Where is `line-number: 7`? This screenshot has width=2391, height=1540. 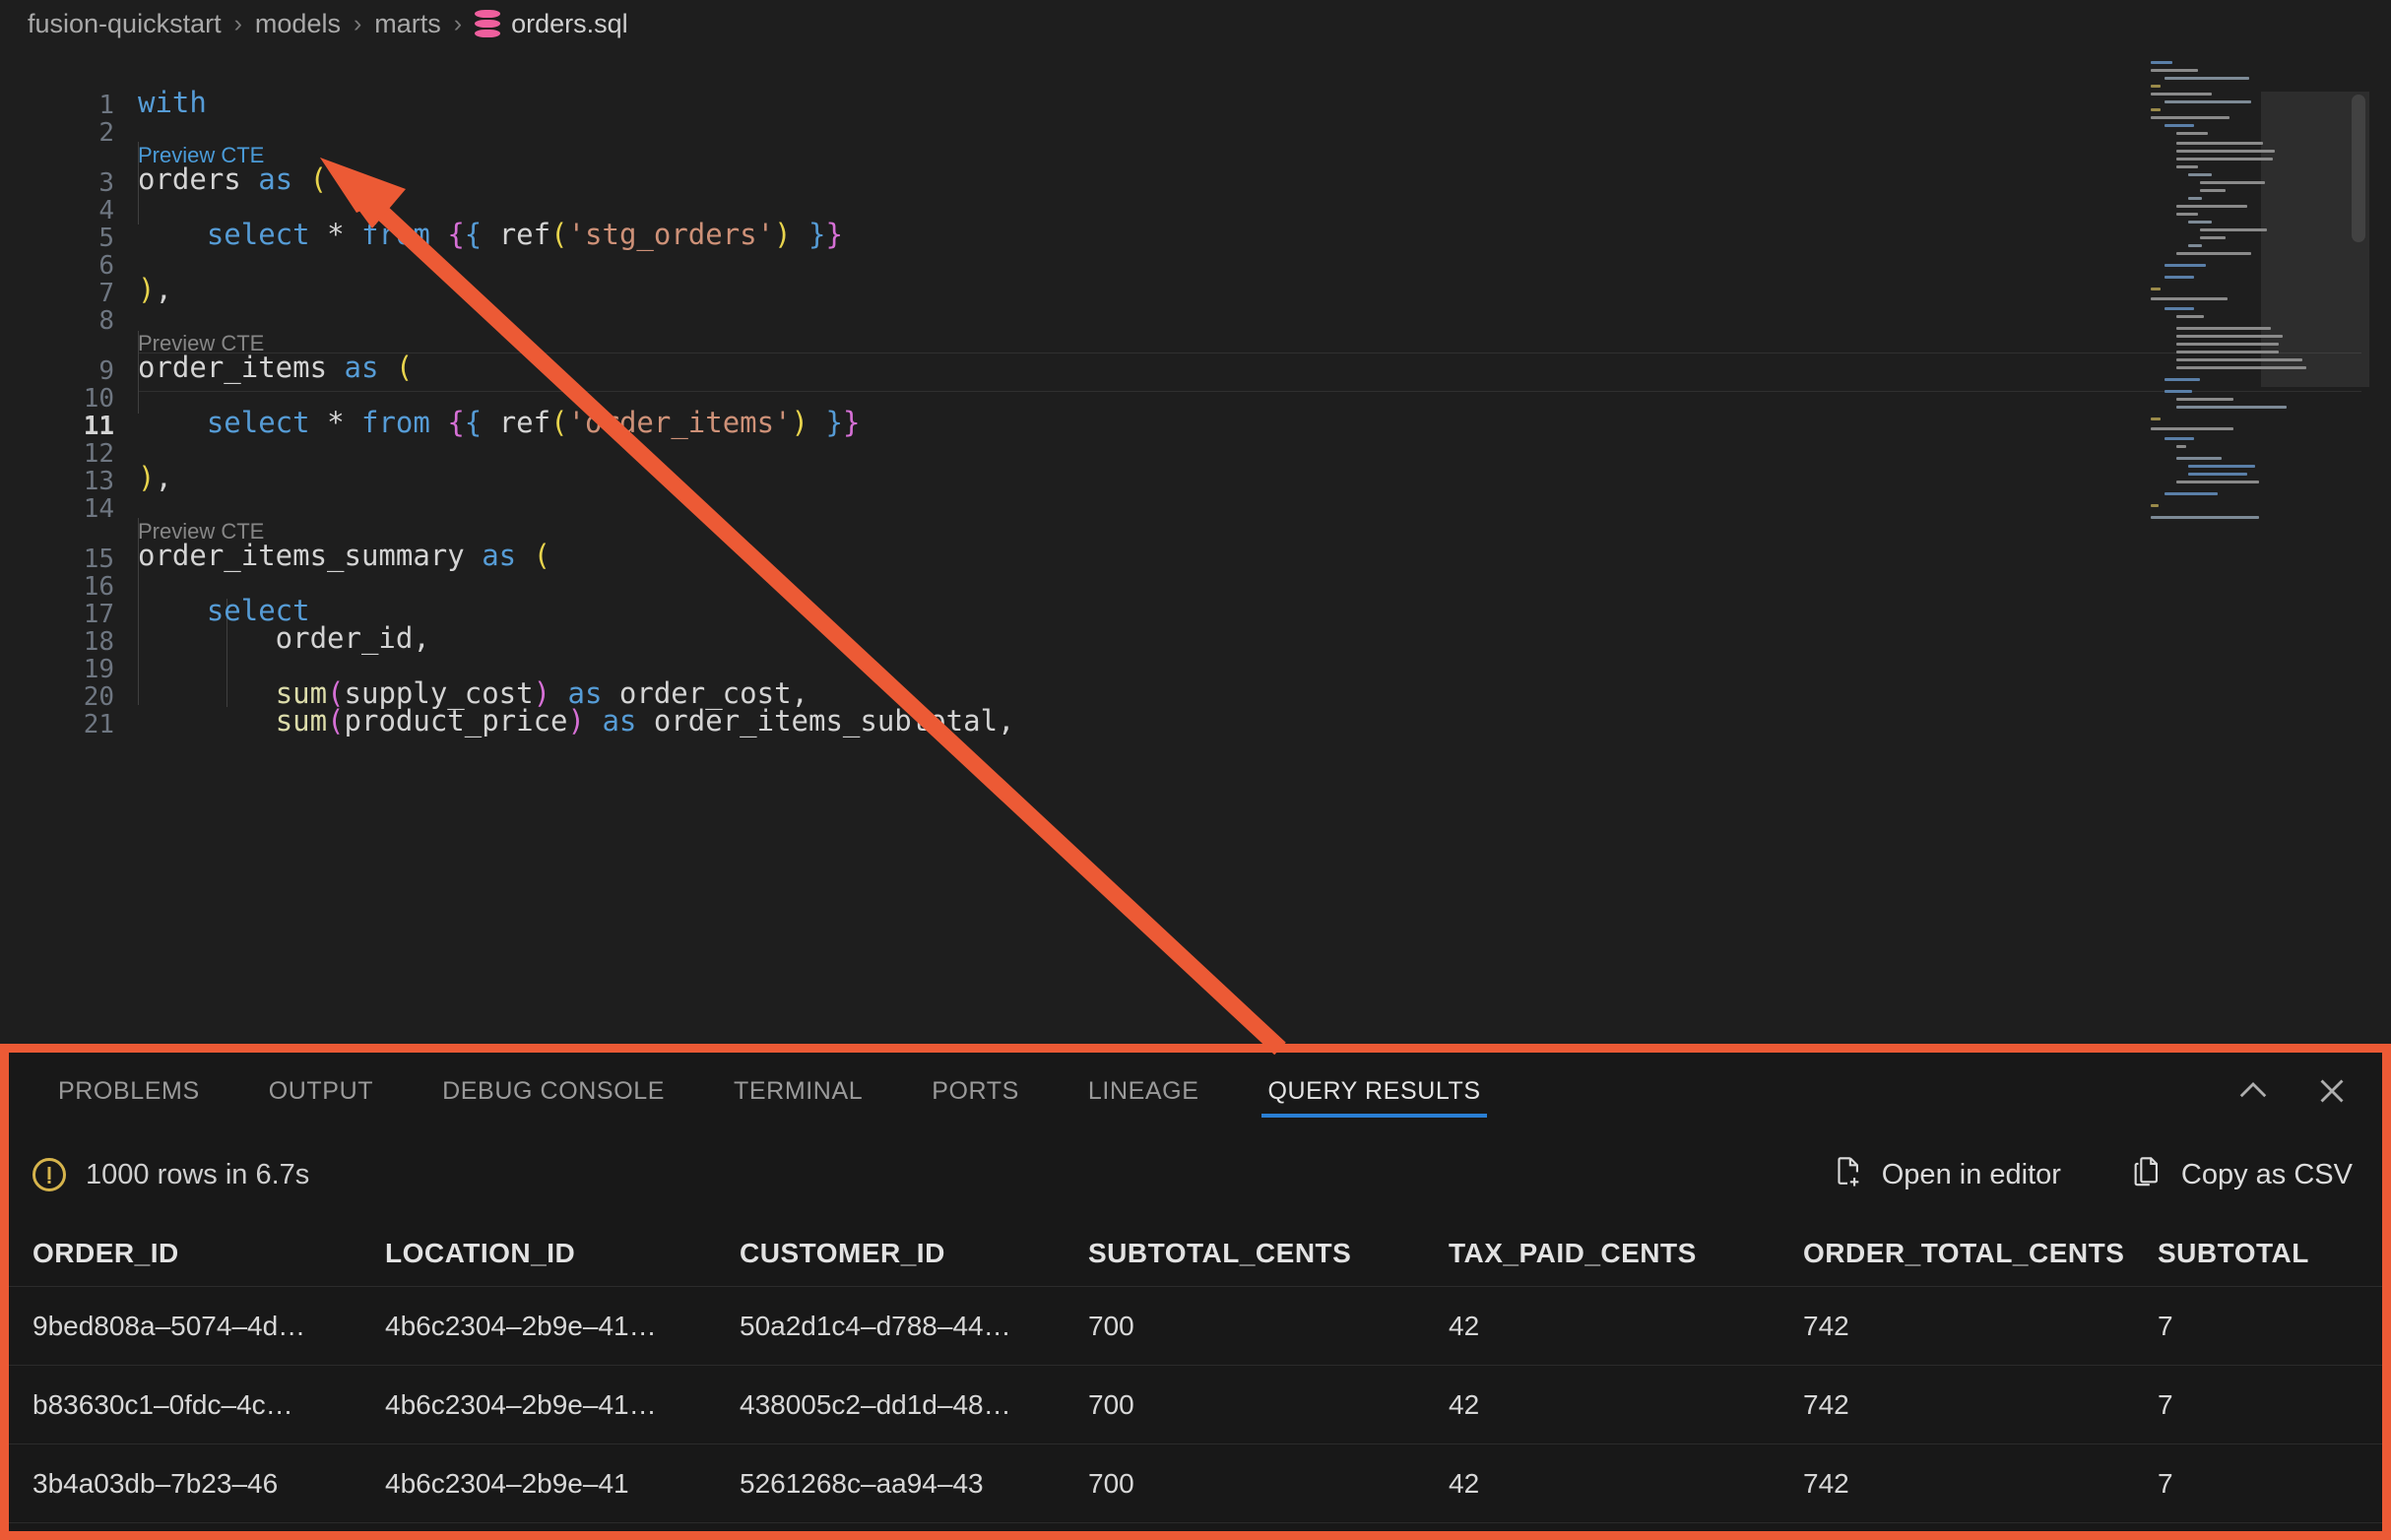 line-number: 7 is located at coordinates (106, 293).